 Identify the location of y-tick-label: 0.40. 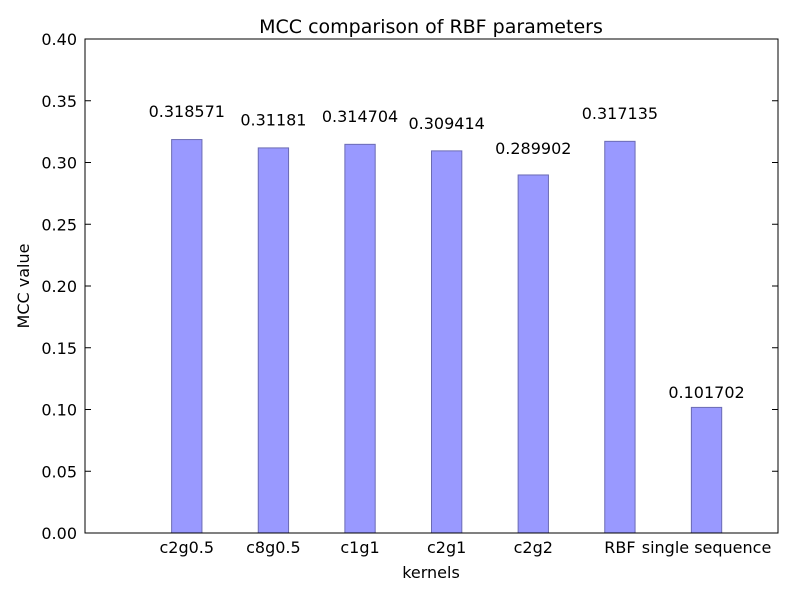
(59, 39).